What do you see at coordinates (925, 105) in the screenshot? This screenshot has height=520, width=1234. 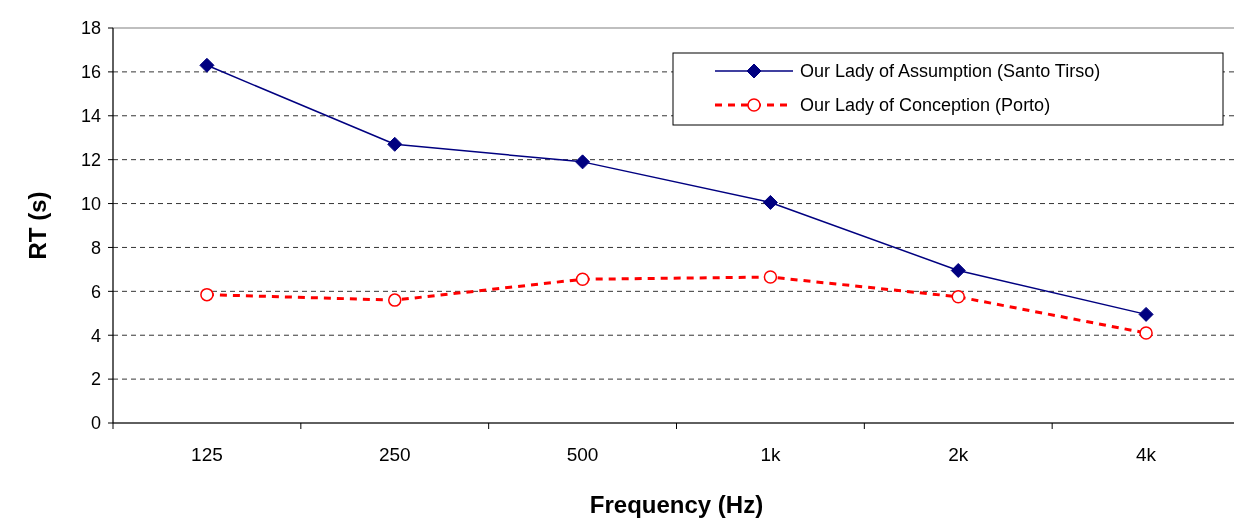 I see `legend-label: Our Lady of Conception (Porto)` at bounding box center [925, 105].